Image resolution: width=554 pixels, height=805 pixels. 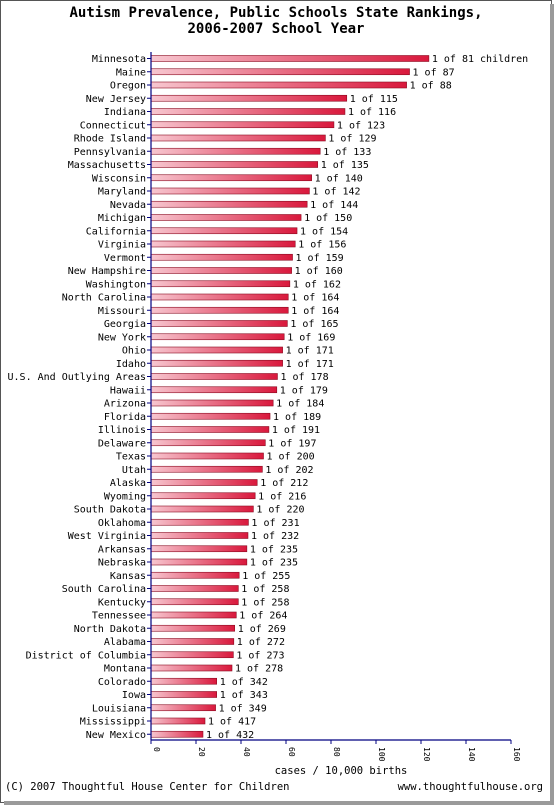 What do you see at coordinates (131, 457) in the screenshot?
I see `category-label: Texas` at bounding box center [131, 457].